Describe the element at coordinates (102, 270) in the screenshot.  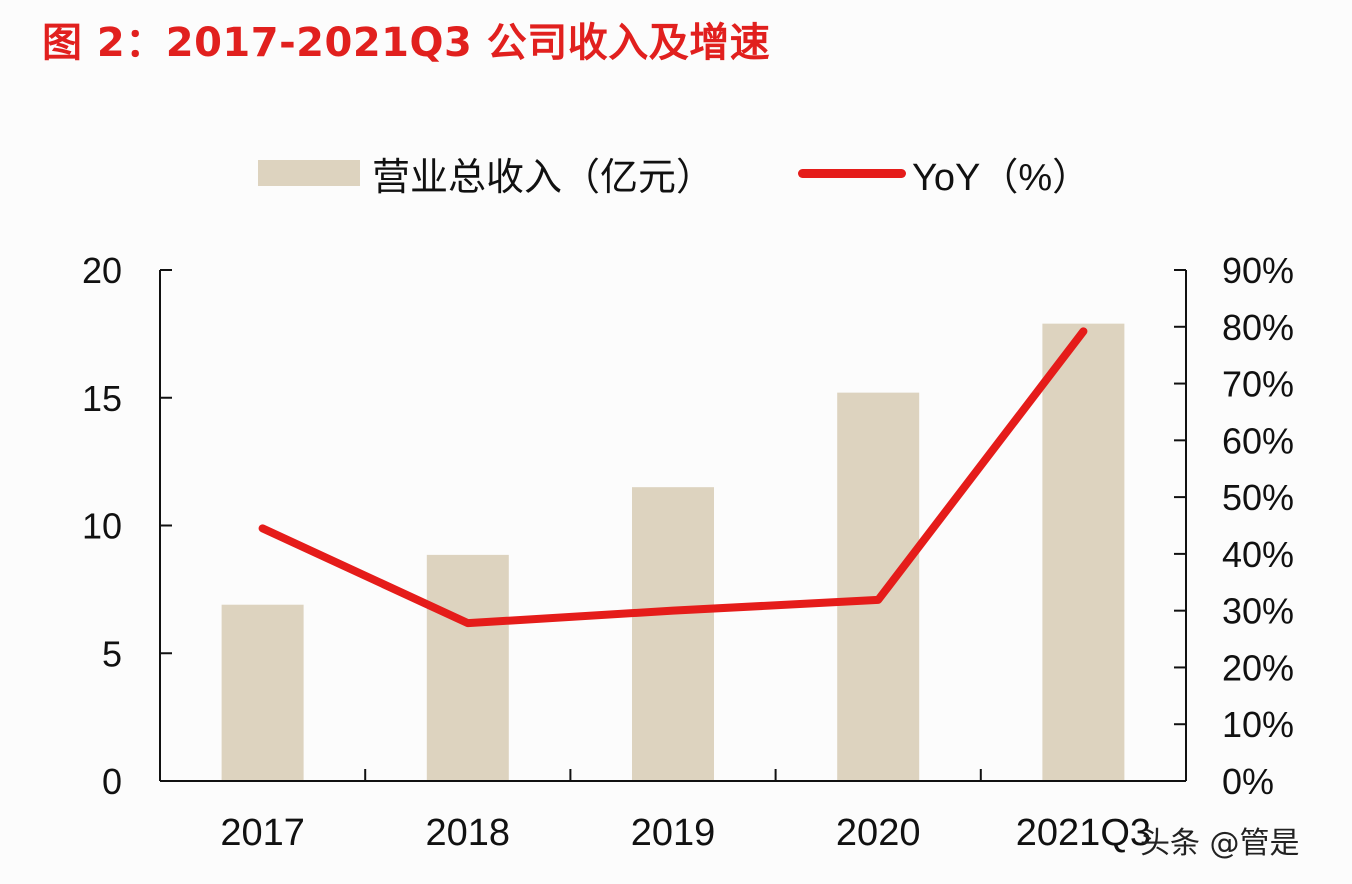
I see `left-tick-label: 20` at that location.